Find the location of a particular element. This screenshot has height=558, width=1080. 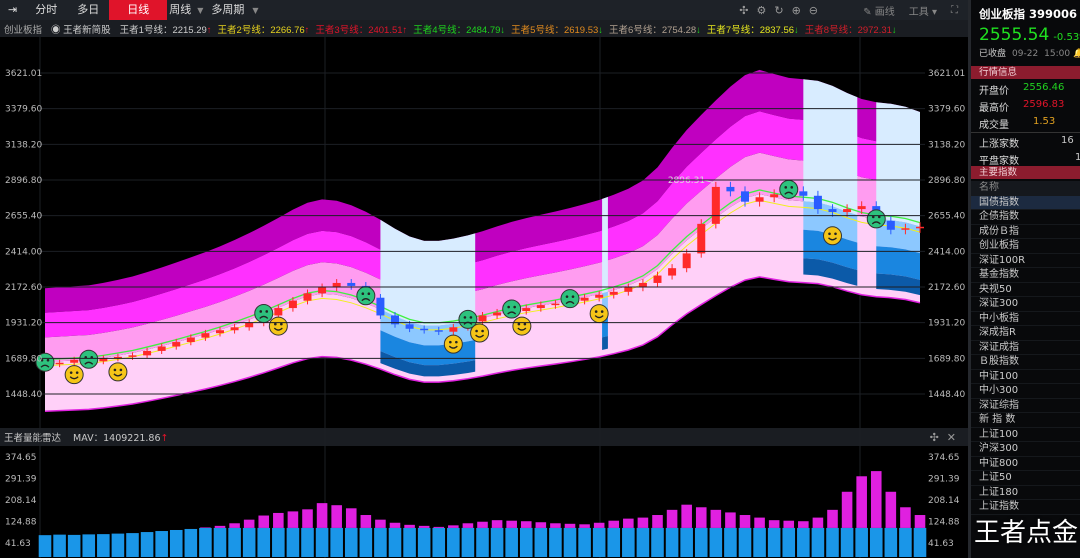

name-column-header: 名称 is located at coordinates (1025, 188).